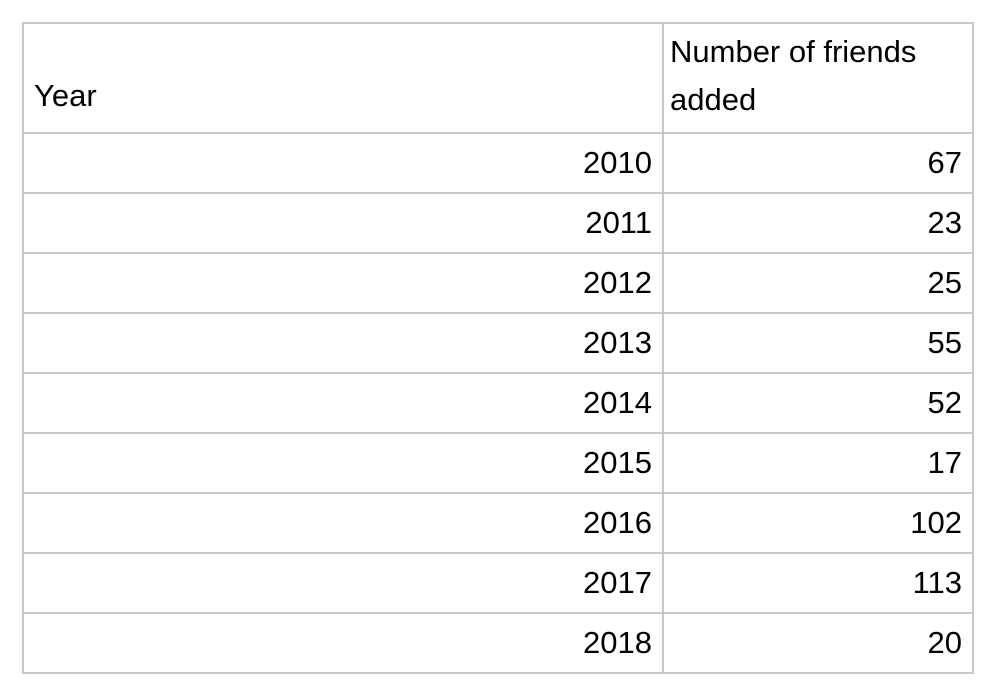  Describe the element at coordinates (343, 78) in the screenshot. I see `header-cell-year: Year` at that location.